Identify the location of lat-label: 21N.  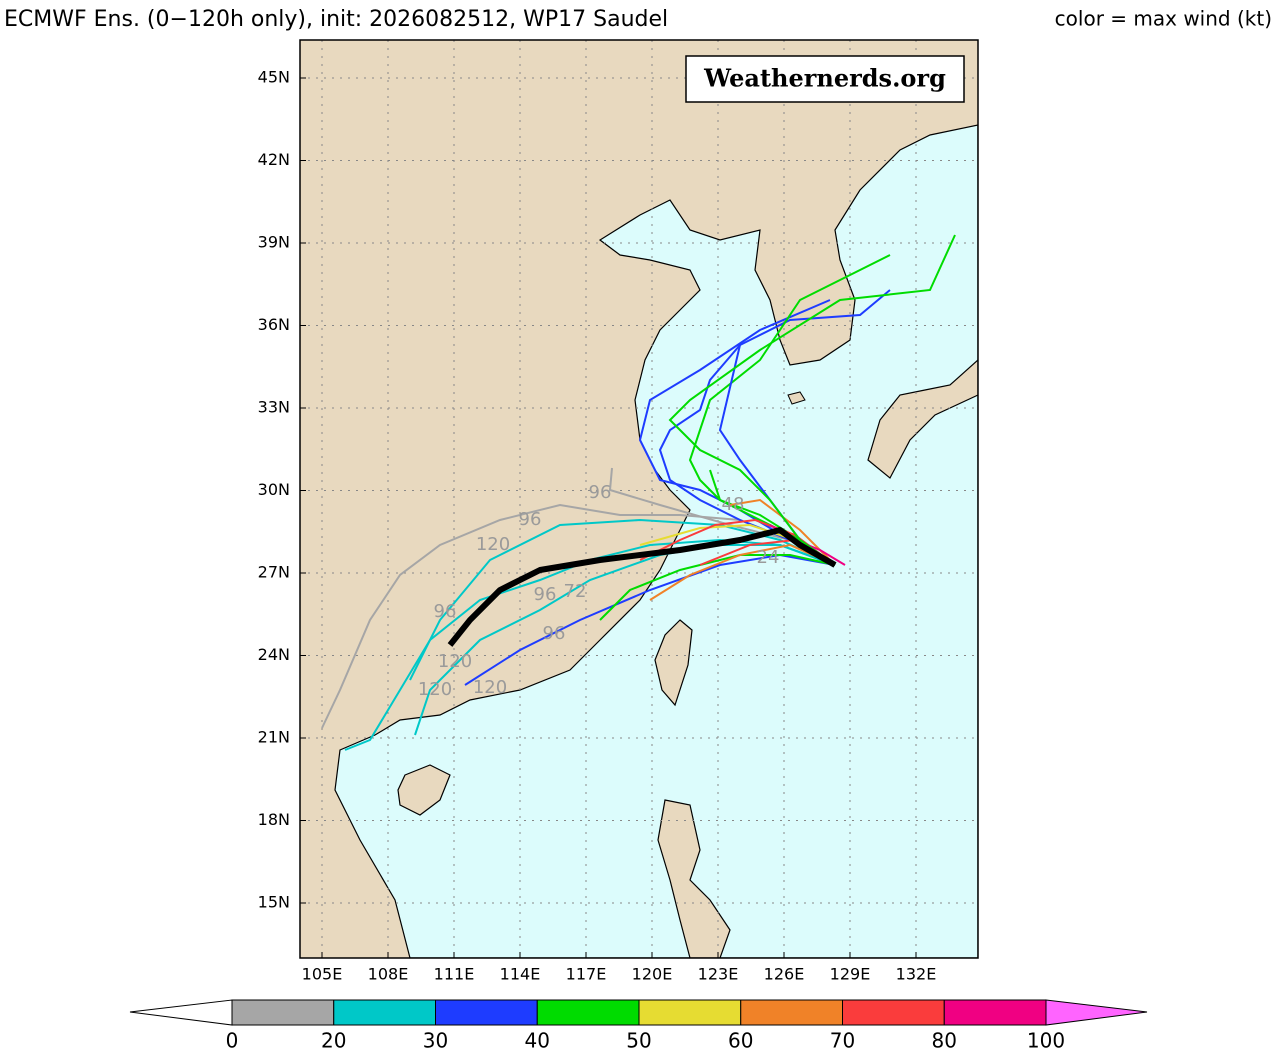
(274, 737).